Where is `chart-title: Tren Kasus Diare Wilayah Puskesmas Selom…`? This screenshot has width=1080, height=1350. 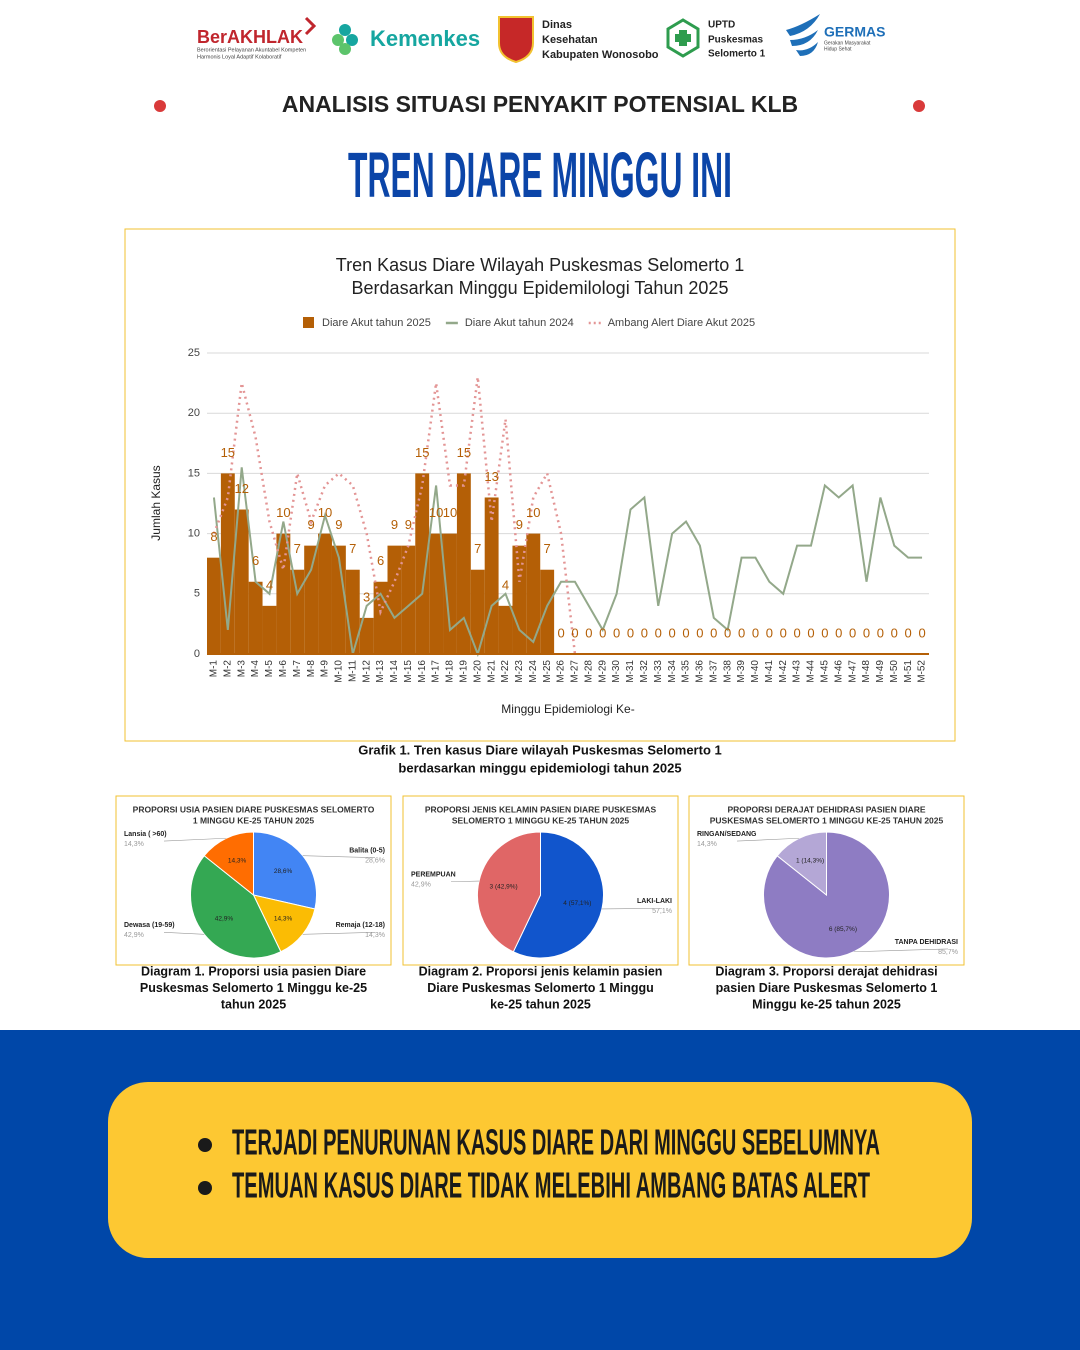
chart-title: Tren Kasus Diare Wilayah Puskesmas Selom… is located at coordinates (540, 265).